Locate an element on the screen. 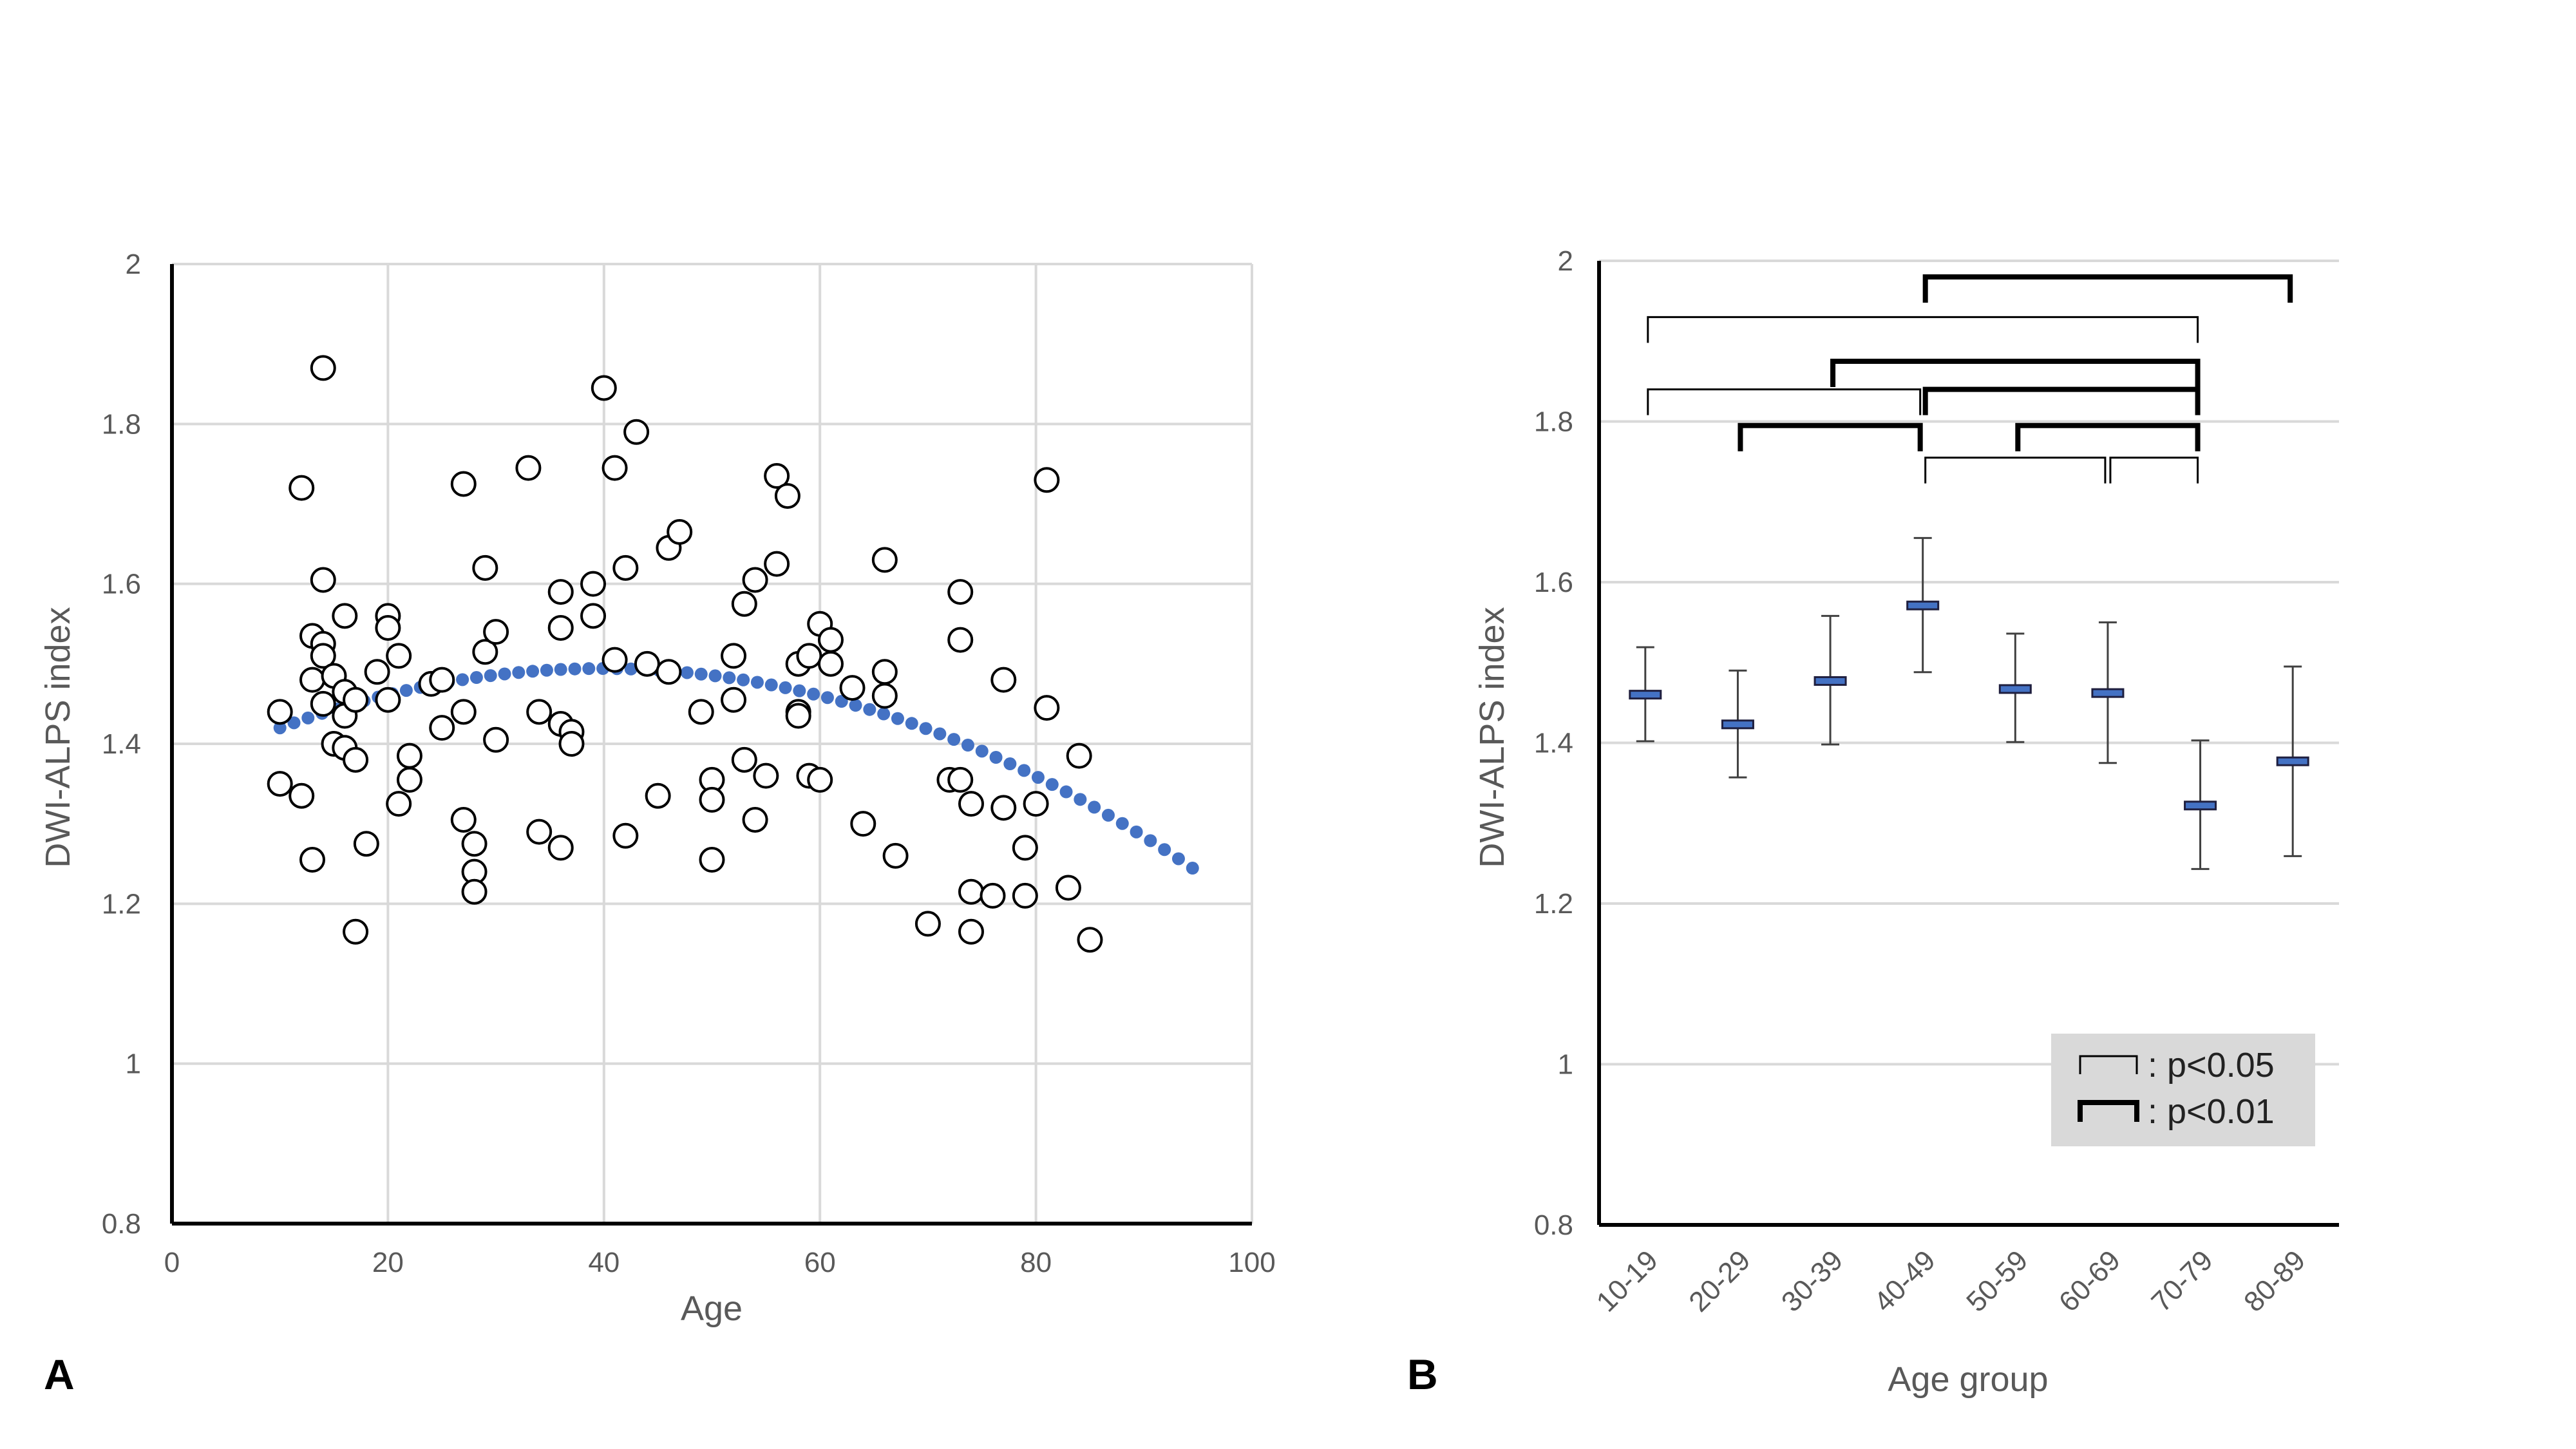 Image resolution: width=2576 pixels, height=1449 pixels. panel-a-x-tick-label: 20 is located at coordinates (388, 1262).